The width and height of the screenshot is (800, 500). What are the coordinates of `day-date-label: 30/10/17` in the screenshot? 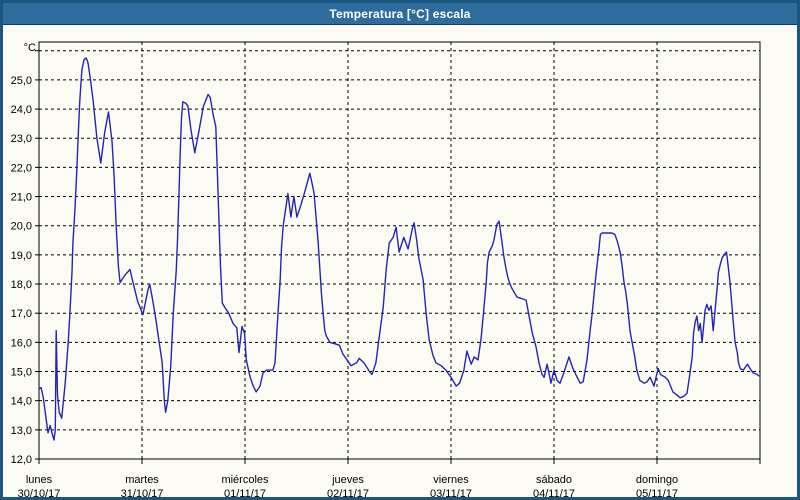 It's located at (39, 492).